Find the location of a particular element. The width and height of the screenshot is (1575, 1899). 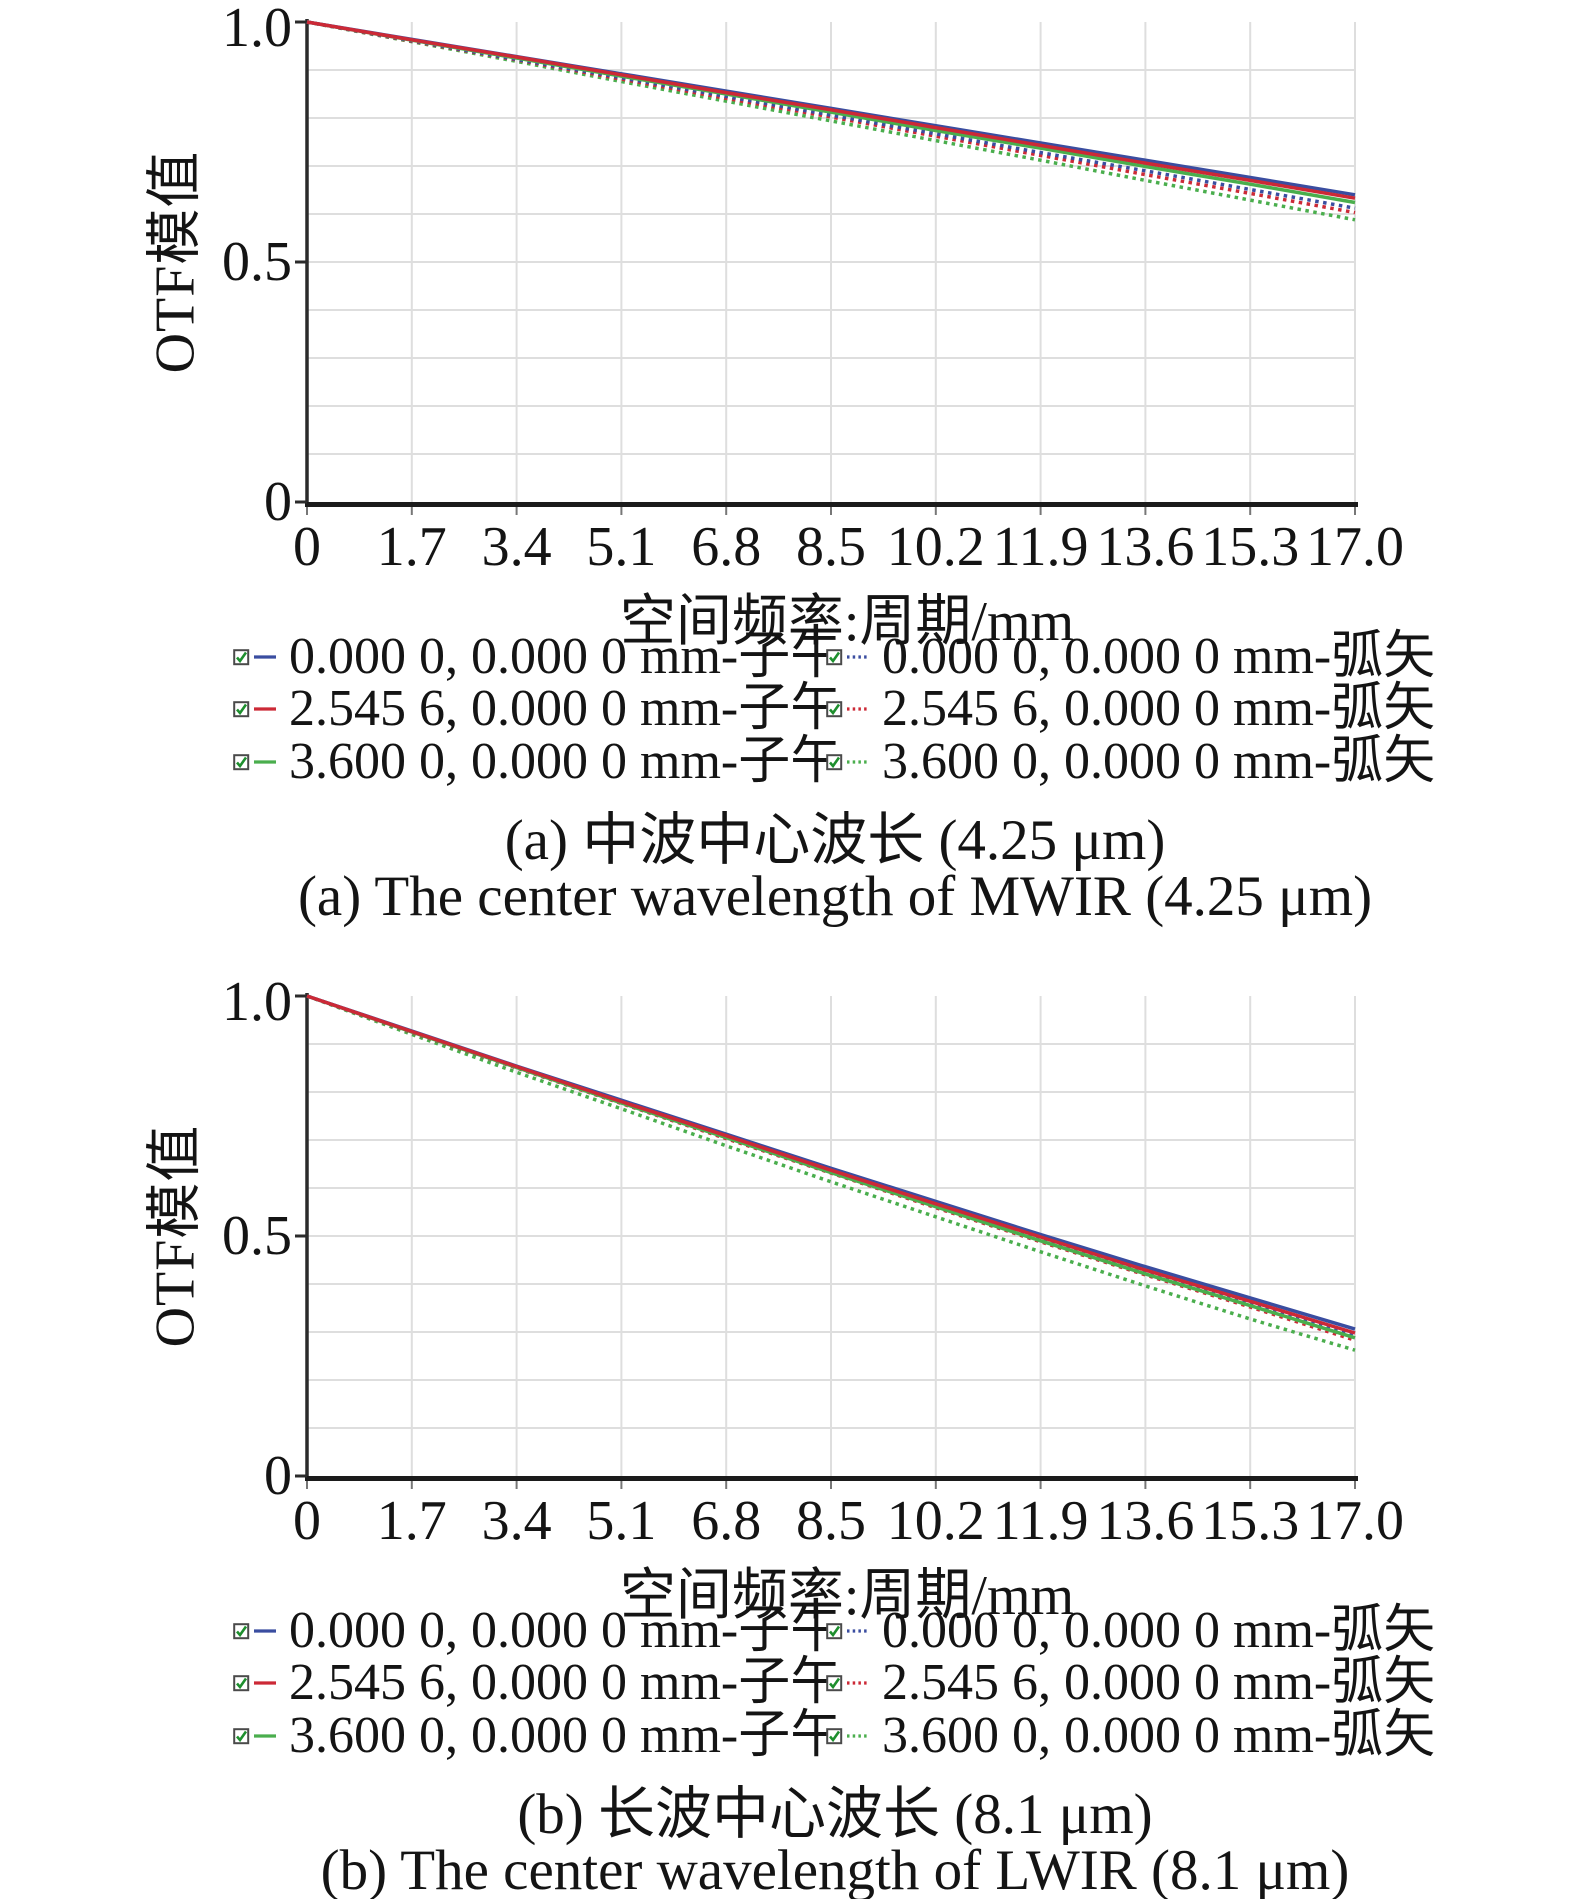

series-line-dotted-green is located at coordinates (831, 1173).